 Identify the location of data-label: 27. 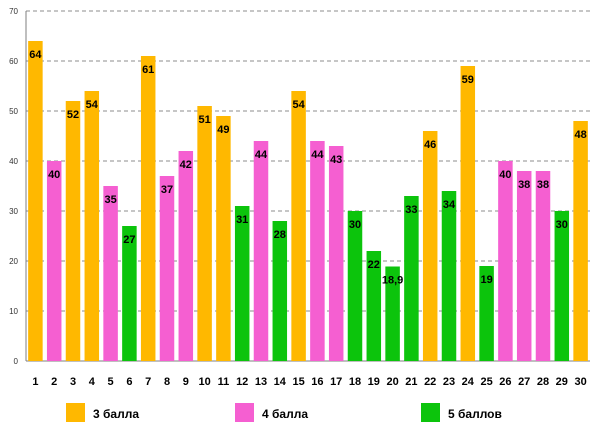
(129, 240).